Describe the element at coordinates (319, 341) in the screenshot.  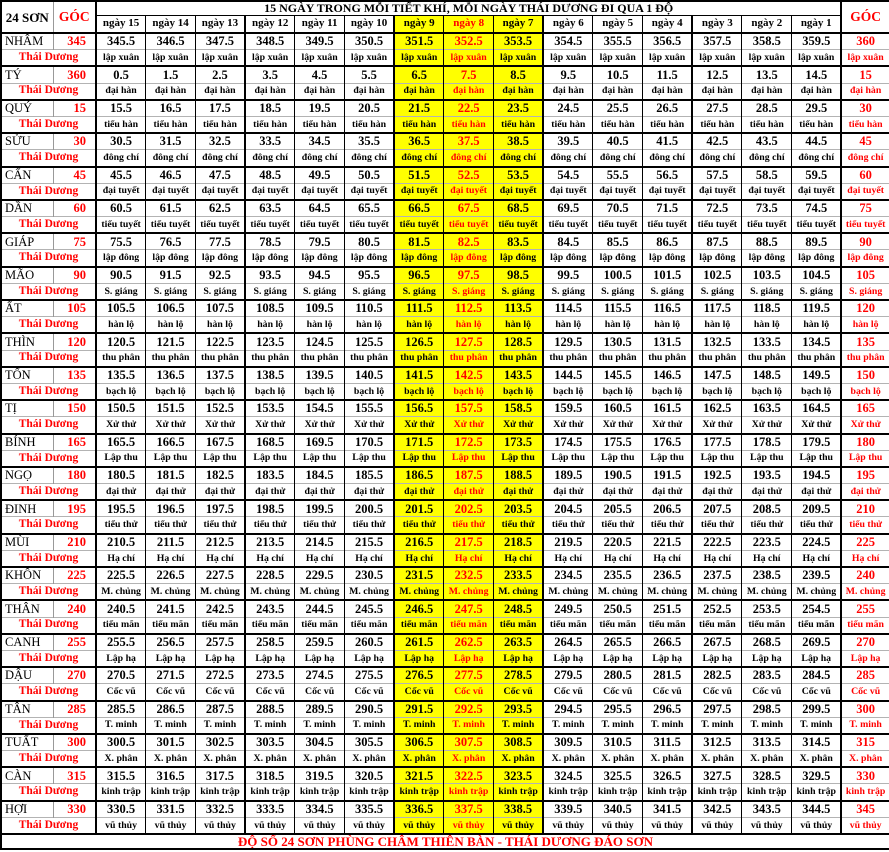
I see `day-value: 124.5` at that location.